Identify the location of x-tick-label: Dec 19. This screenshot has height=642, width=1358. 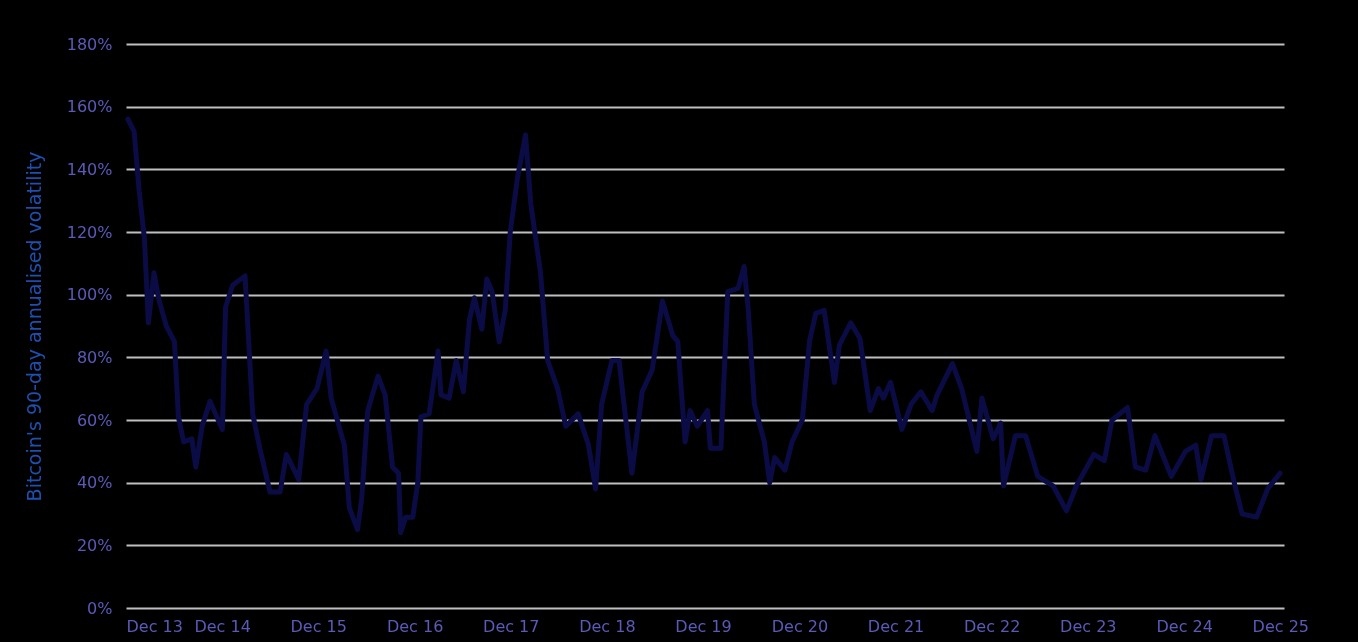
(703, 626).